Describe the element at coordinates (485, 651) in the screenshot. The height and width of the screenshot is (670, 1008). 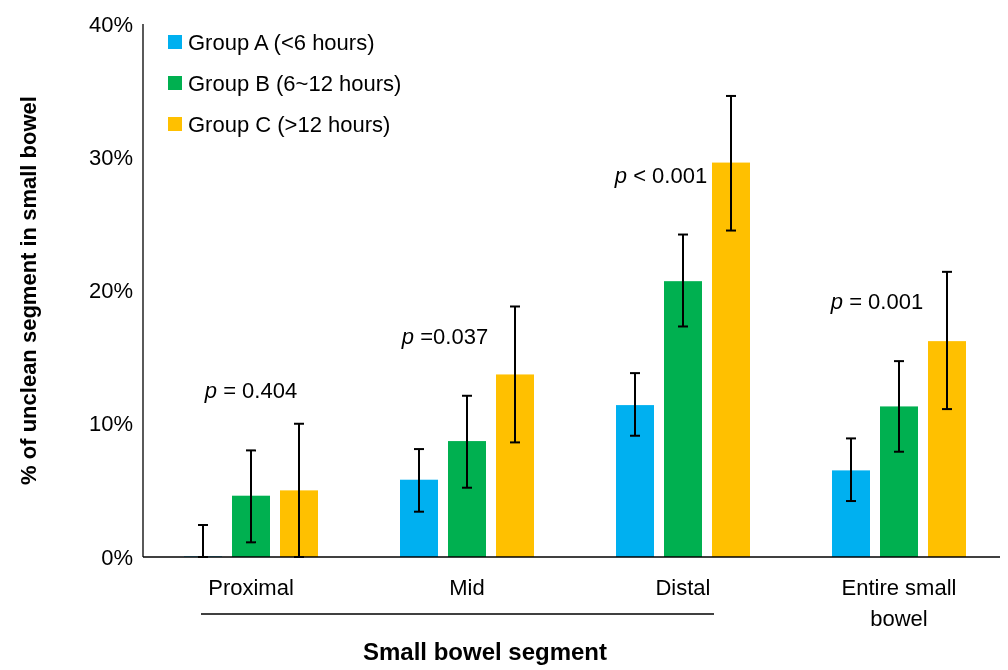
I see `x-axis-title: Small bowel segment` at that location.